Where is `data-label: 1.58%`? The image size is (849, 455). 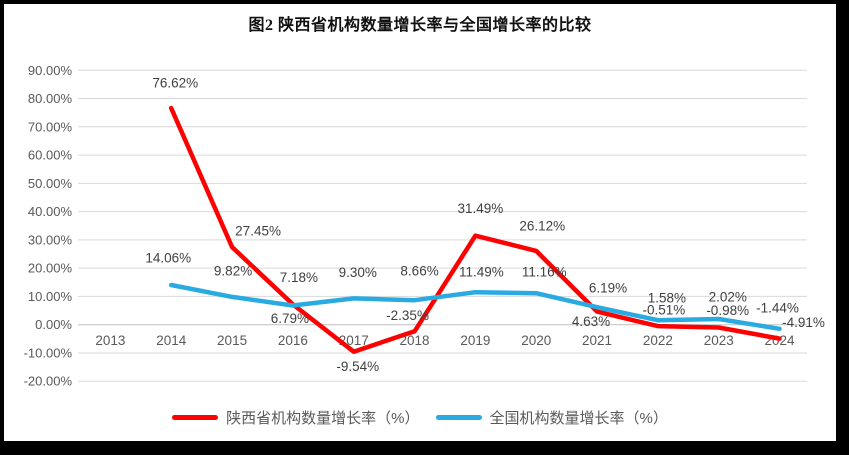 data-label: 1.58% is located at coordinates (667, 298).